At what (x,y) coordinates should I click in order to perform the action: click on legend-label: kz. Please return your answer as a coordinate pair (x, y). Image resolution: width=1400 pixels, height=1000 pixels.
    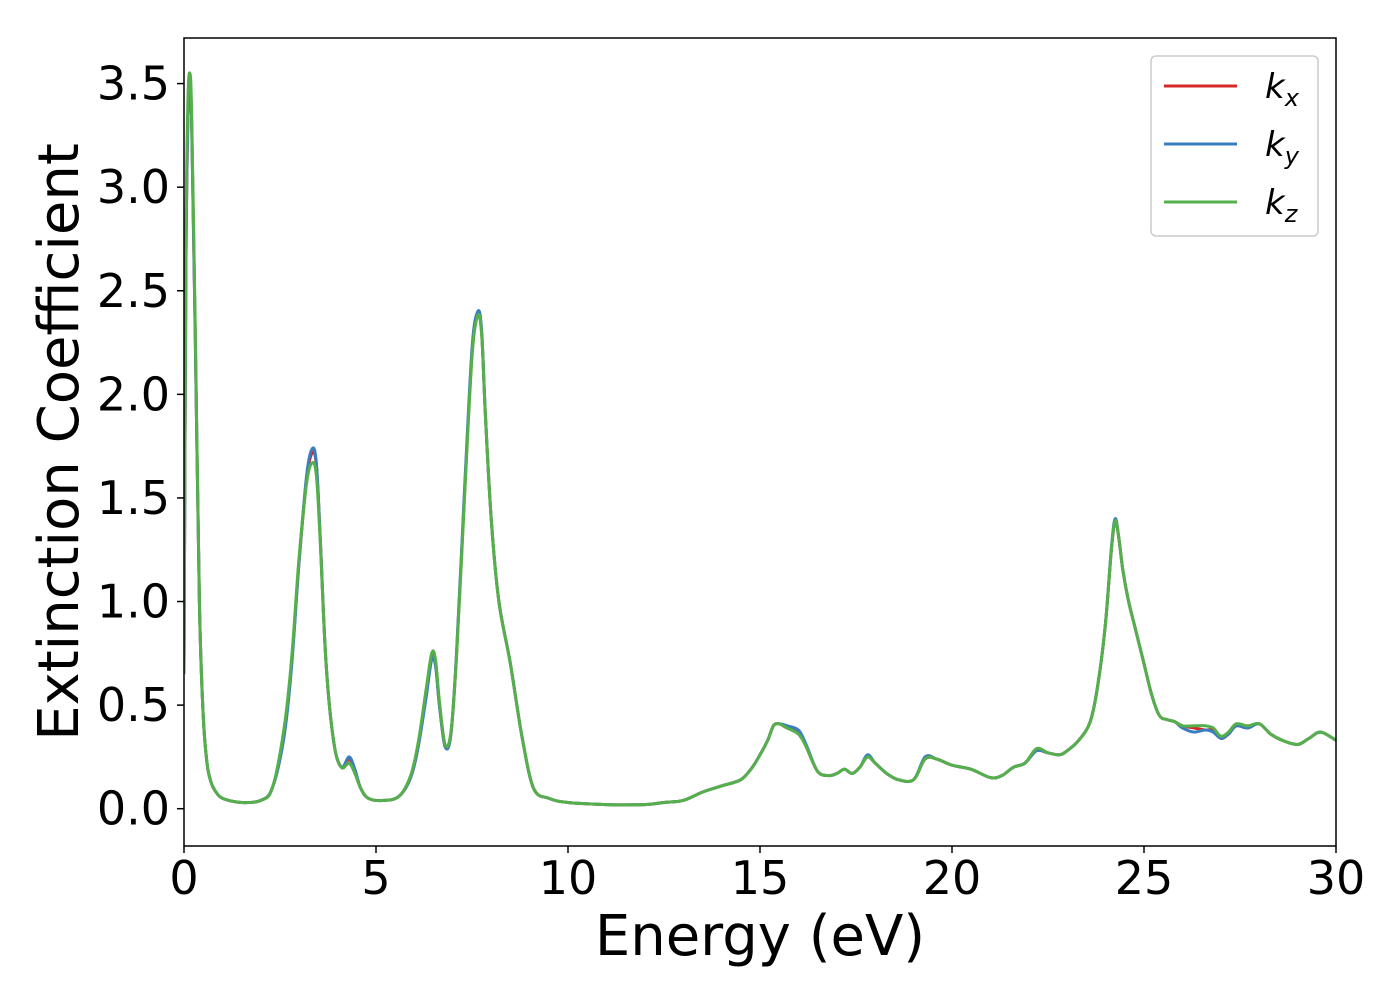
    Looking at the image, I should click on (1282, 205).